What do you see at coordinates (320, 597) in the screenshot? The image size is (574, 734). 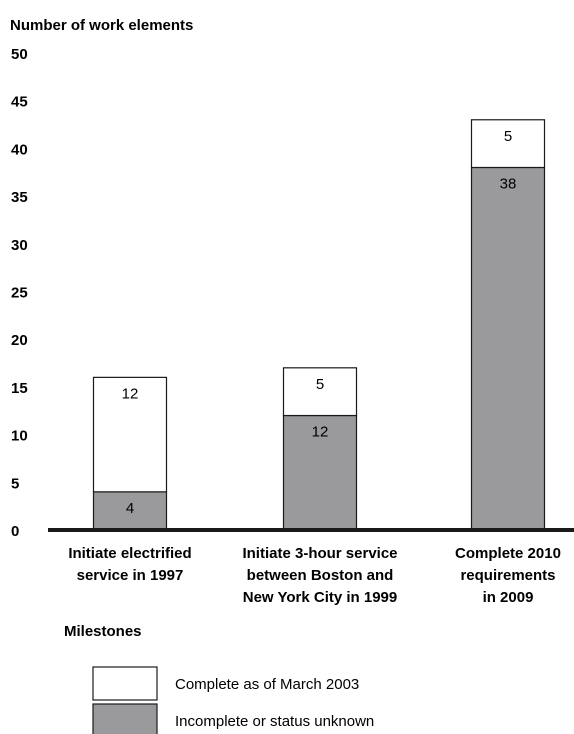 I see `x-category-label: New York City in 1999` at bounding box center [320, 597].